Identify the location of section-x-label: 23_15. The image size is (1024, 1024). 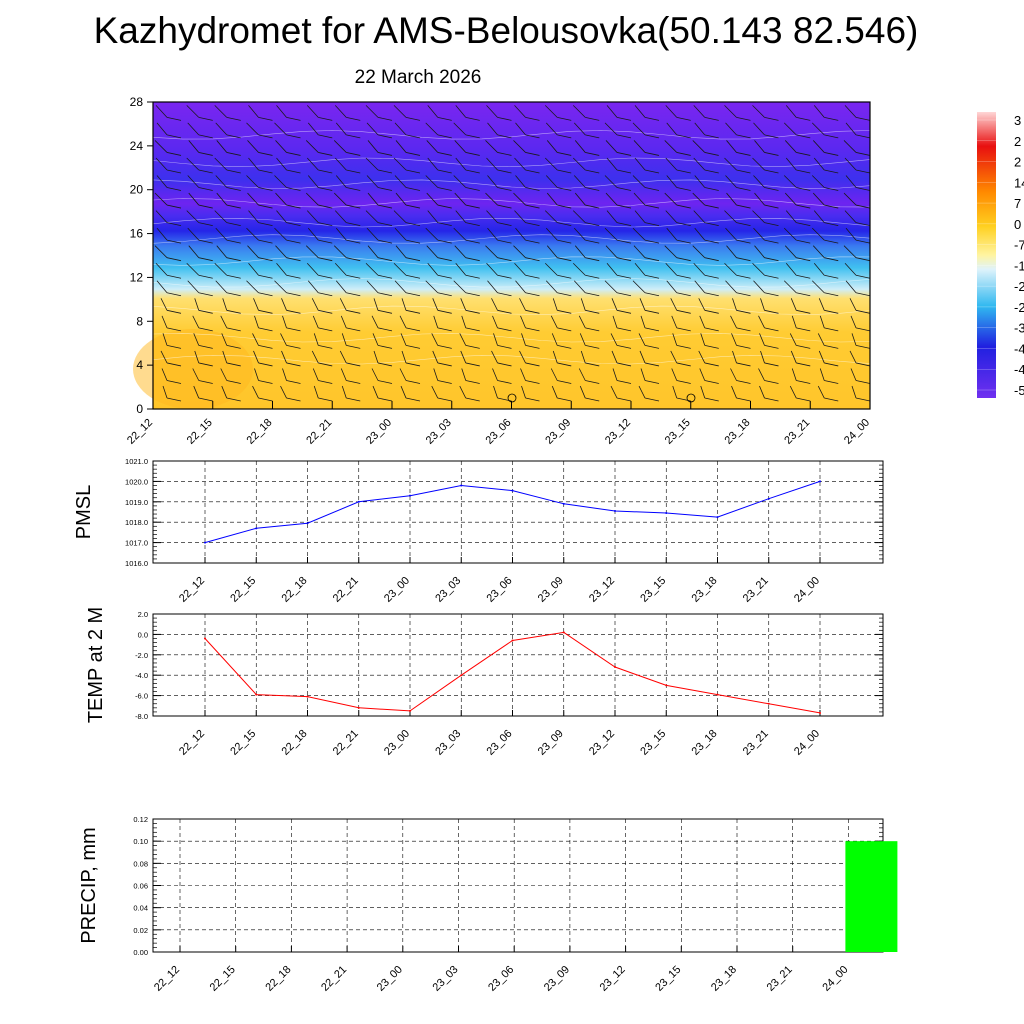
(678, 432).